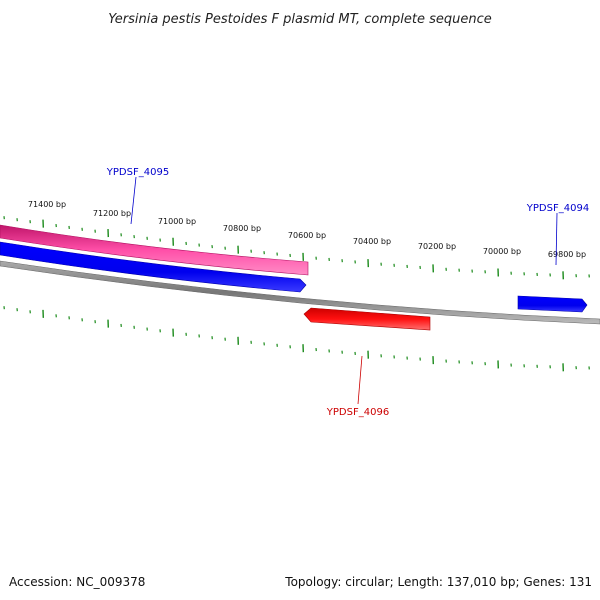  I want to click on tick-label: 69800 bp, so click(567, 254).